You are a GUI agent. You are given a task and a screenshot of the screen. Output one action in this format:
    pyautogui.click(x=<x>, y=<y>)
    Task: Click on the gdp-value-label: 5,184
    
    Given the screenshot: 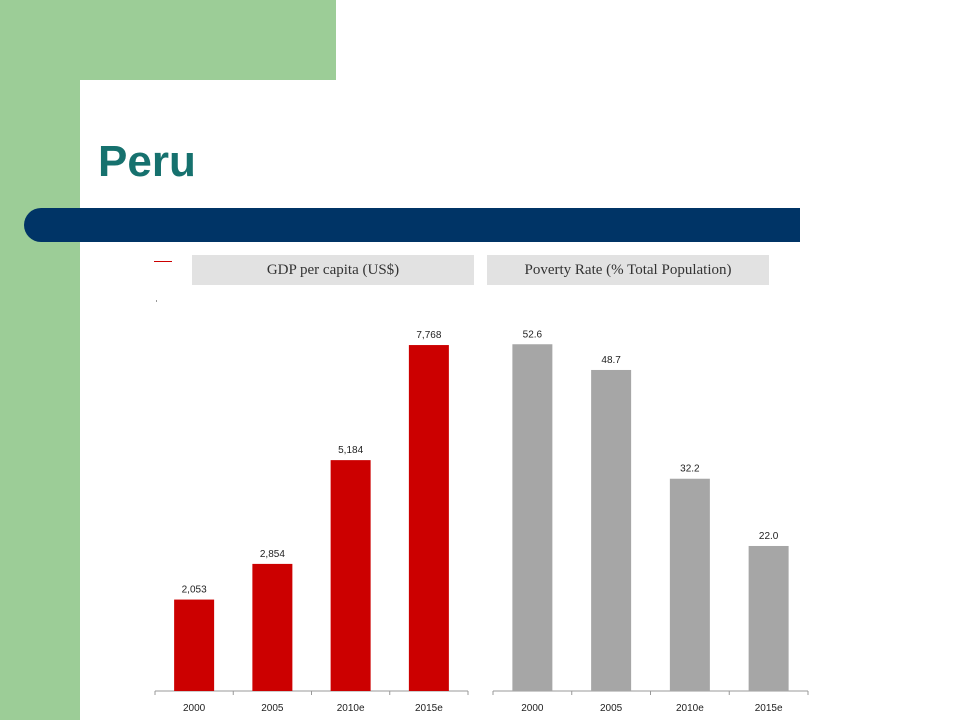 What is the action you would take?
    pyautogui.click(x=350, y=450)
    